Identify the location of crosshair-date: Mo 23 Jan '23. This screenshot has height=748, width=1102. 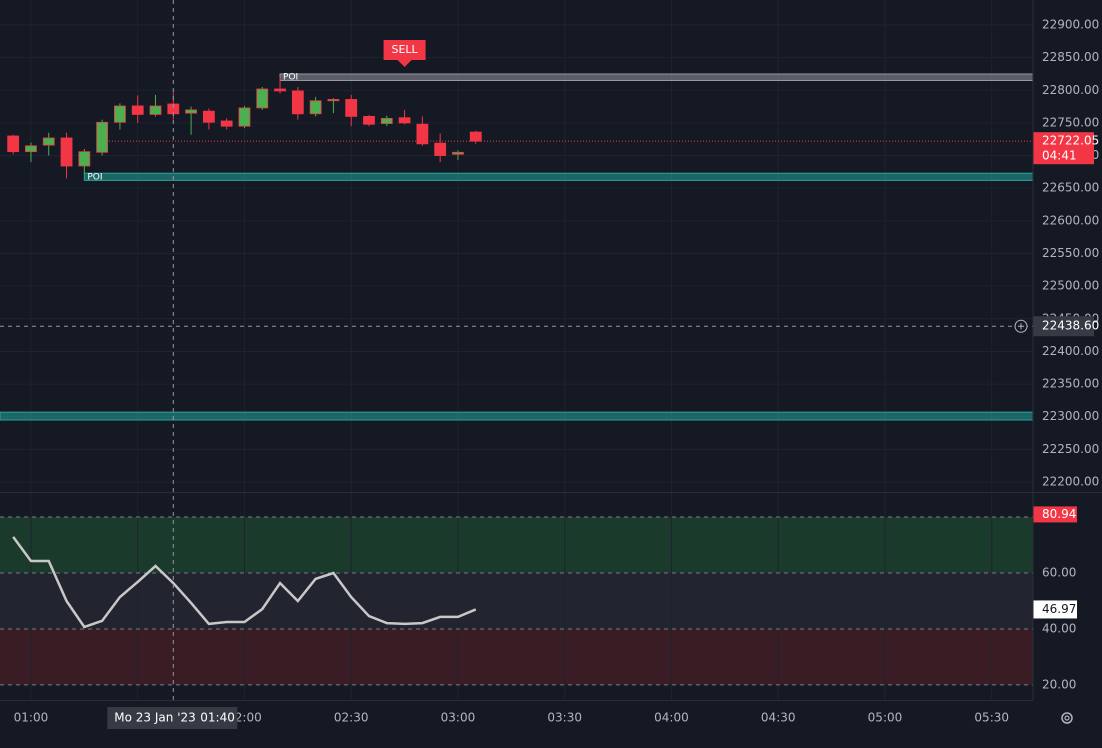
(154, 718).